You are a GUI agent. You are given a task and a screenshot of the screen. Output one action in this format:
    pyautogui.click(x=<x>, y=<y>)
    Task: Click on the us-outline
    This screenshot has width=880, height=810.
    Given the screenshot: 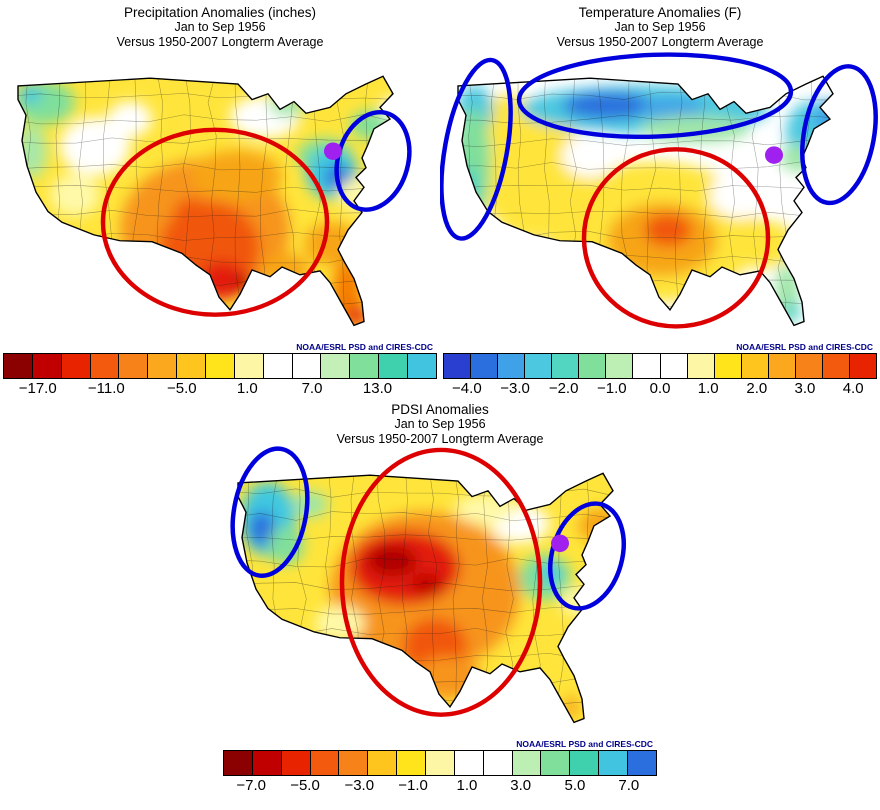 What is the action you would take?
    pyautogui.click(x=205, y=201)
    